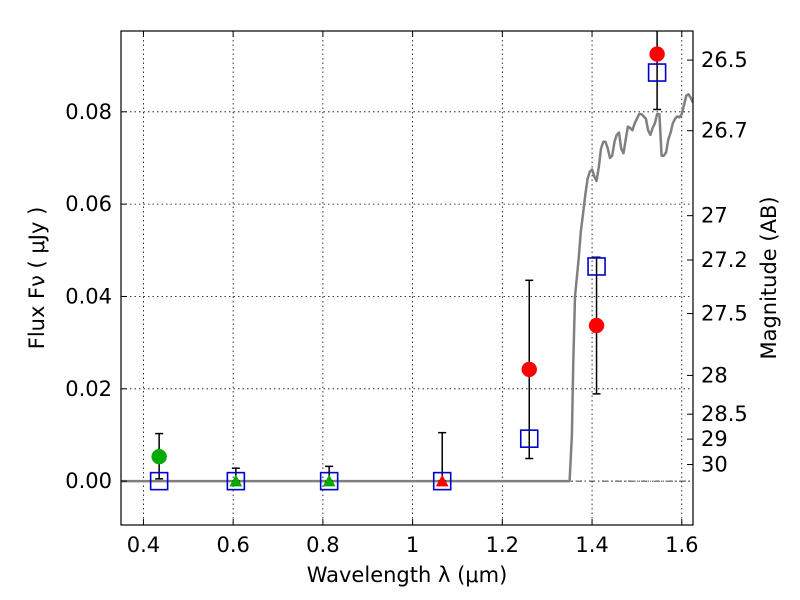 The image size is (800, 600). What do you see at coordinates (724, 60) in the screenshot?
I see `magnitude-tick-label: 26.5` at bounding box center [724, 60].